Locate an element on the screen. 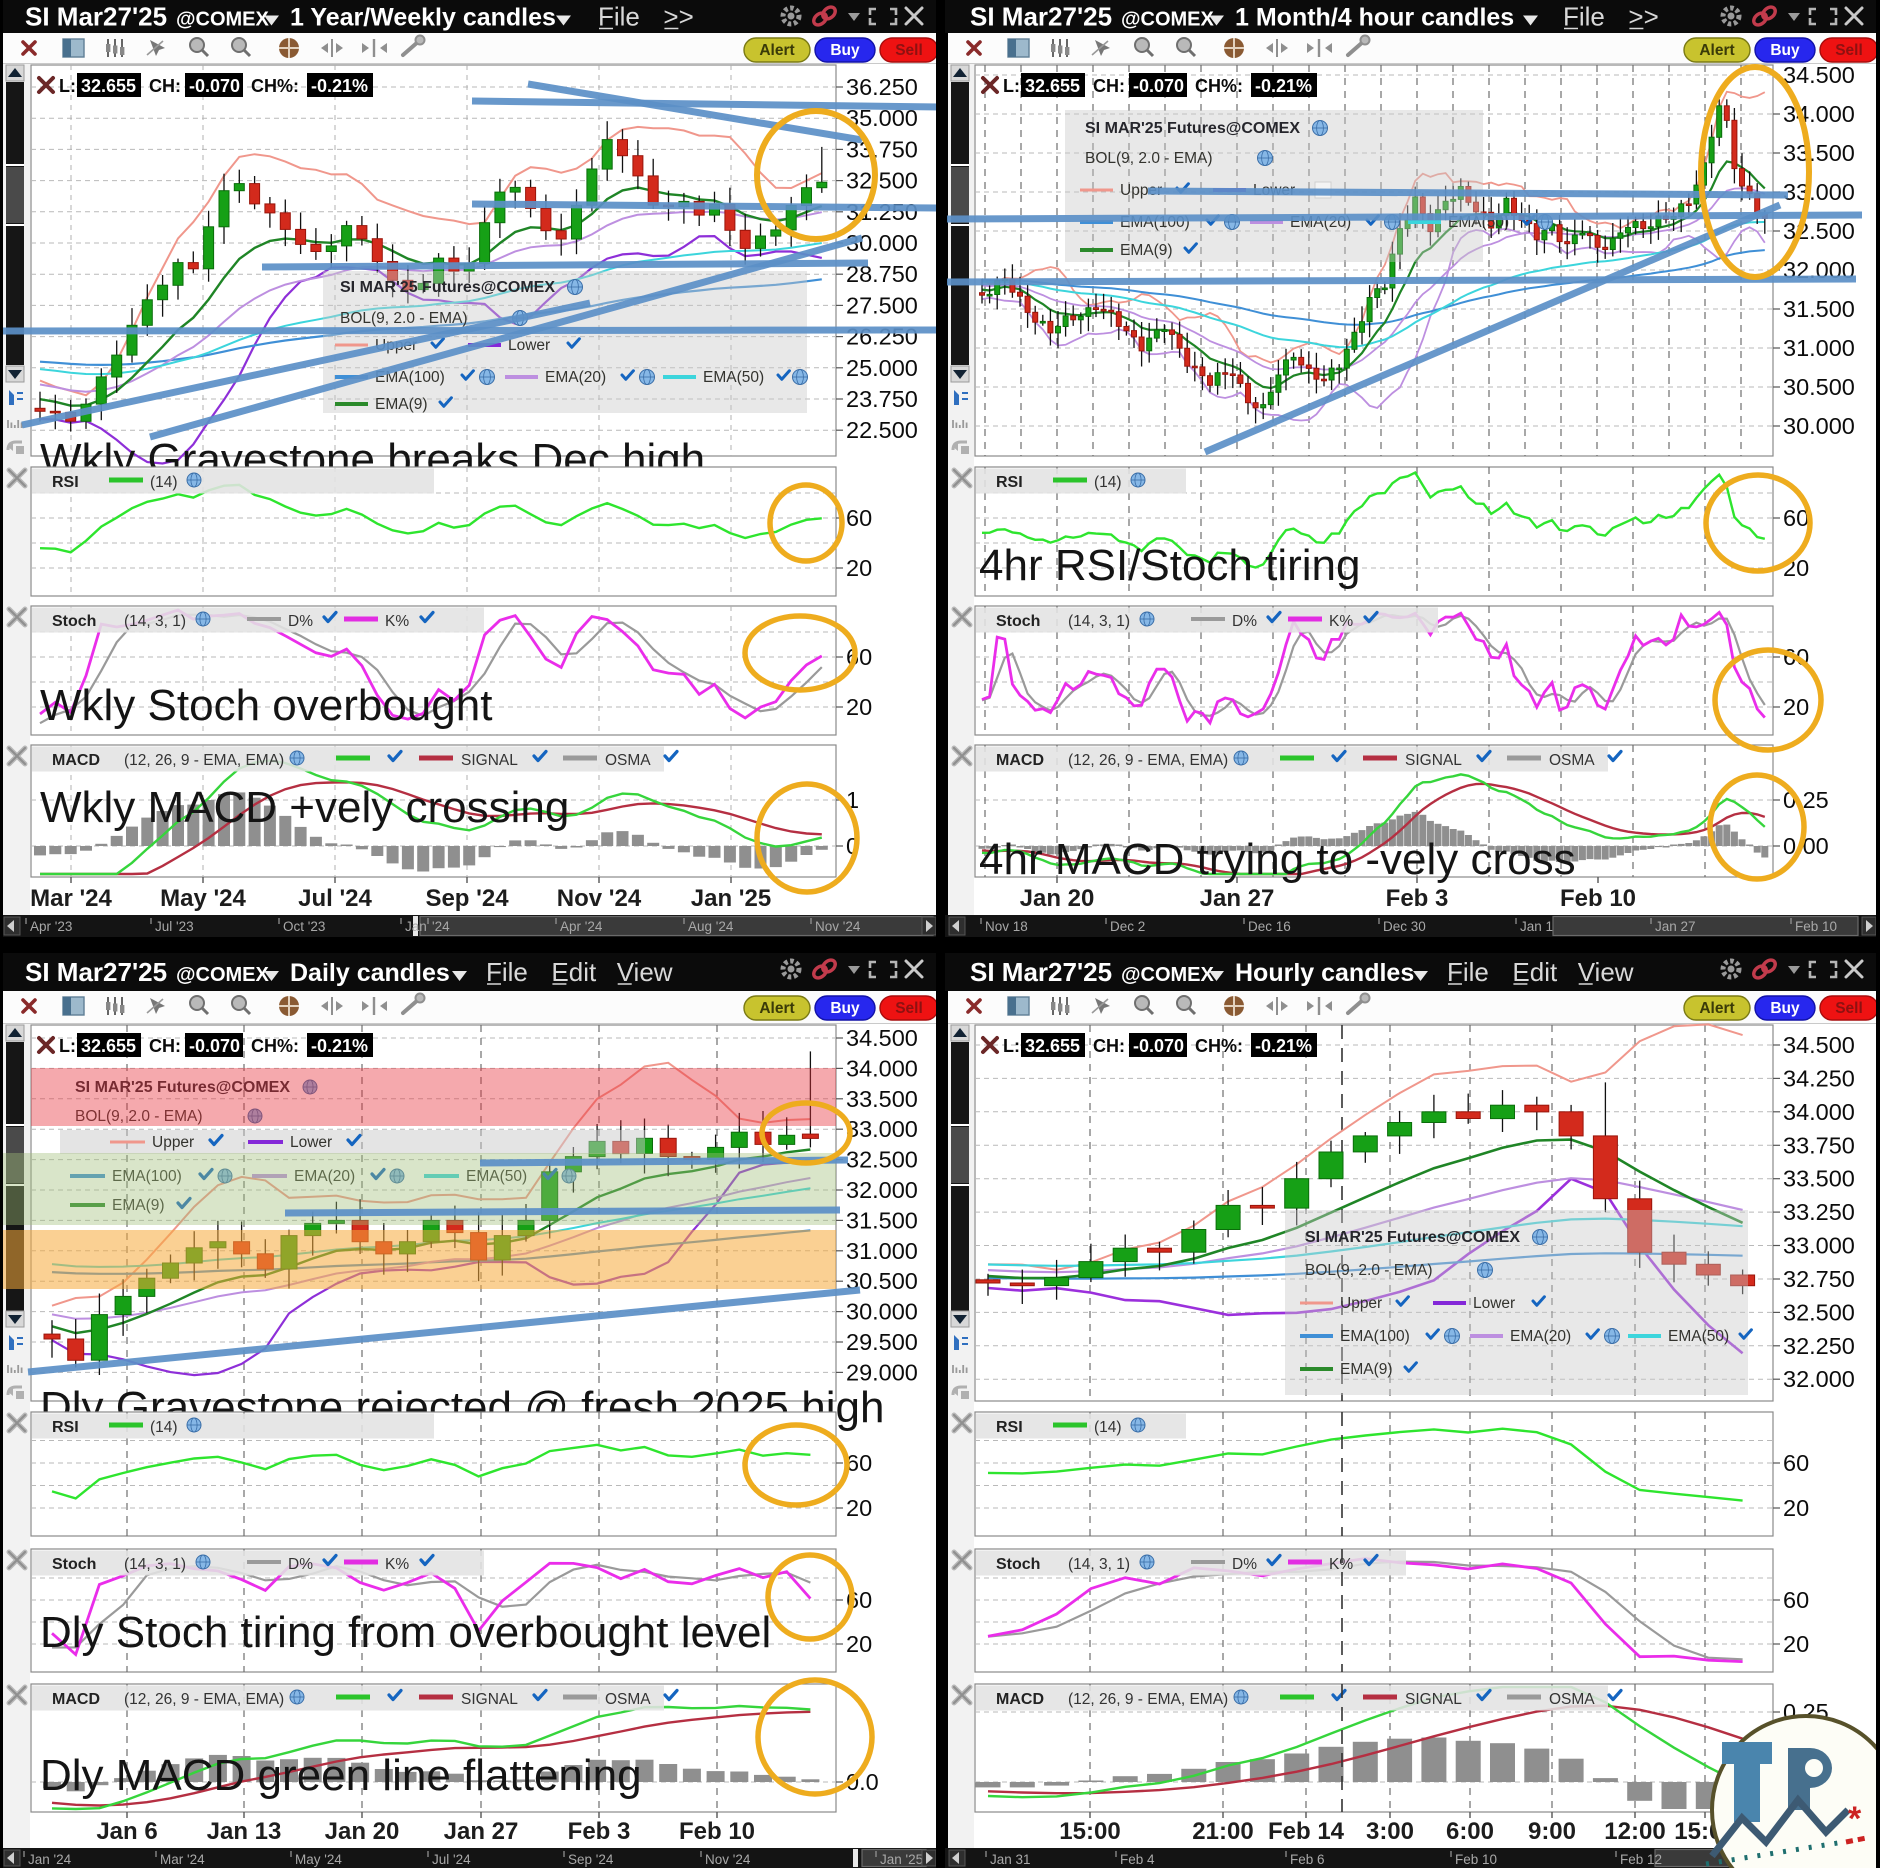 The image size is (1880, 1868). svg-text: 32.750 is located at coordinates (1819, 1279).